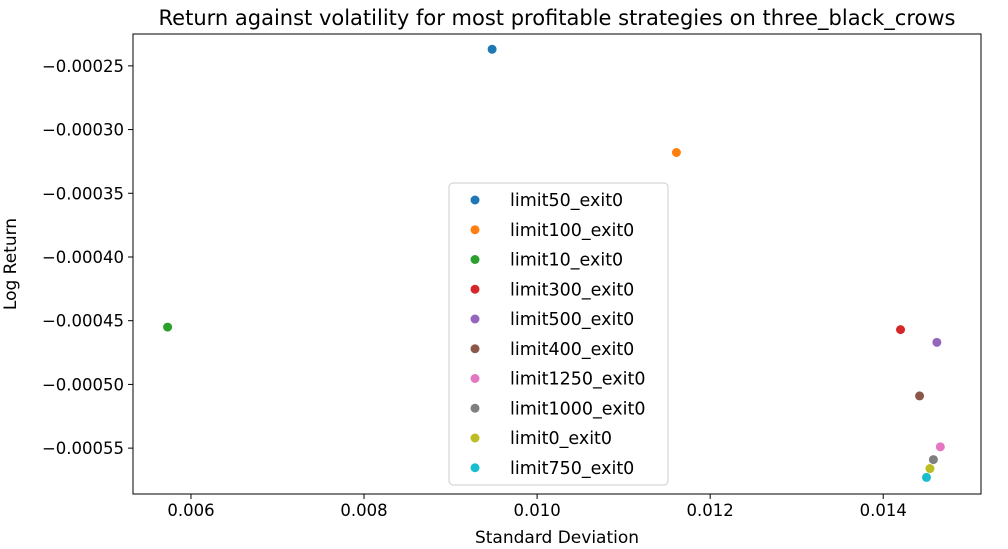 The height and width of the screenshot is (549, 1008). I want to click on legend-label: limit1250_exit0, so click(577, 380).